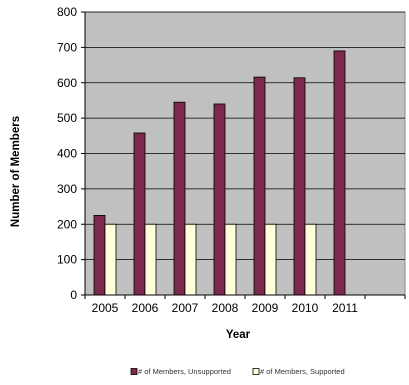 This screenshot has width=409, height=385. What do you see at coordinates (105, 308) in the screenshot?
I see `x-tick-label: 2005` at bounding box center [105, 308].